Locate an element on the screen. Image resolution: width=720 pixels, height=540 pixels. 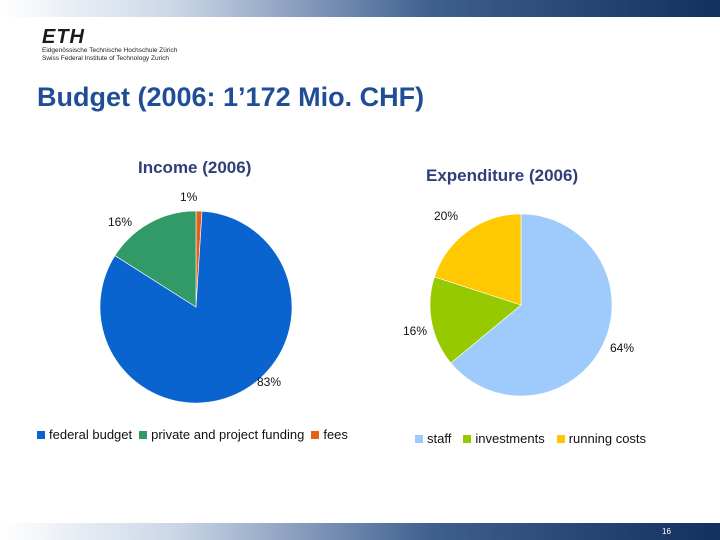
footer-bar is located at coordinates (360, 531).